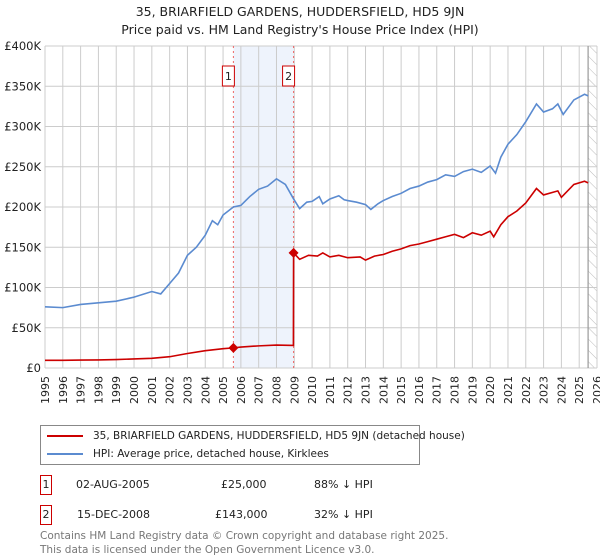  What do you see at coordinates (22, 288) in the screenshot?
I see `y-tick-label: £100K` at bounding box center [22, 288].